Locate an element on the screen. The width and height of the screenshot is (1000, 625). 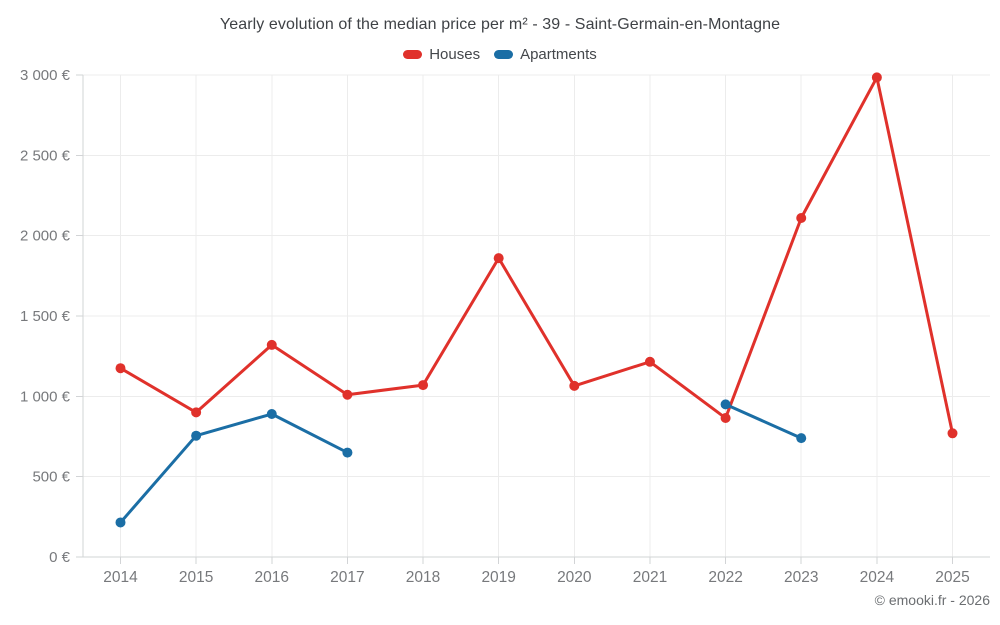
legend-swatch-apartments is located at coordinates (504, 54).